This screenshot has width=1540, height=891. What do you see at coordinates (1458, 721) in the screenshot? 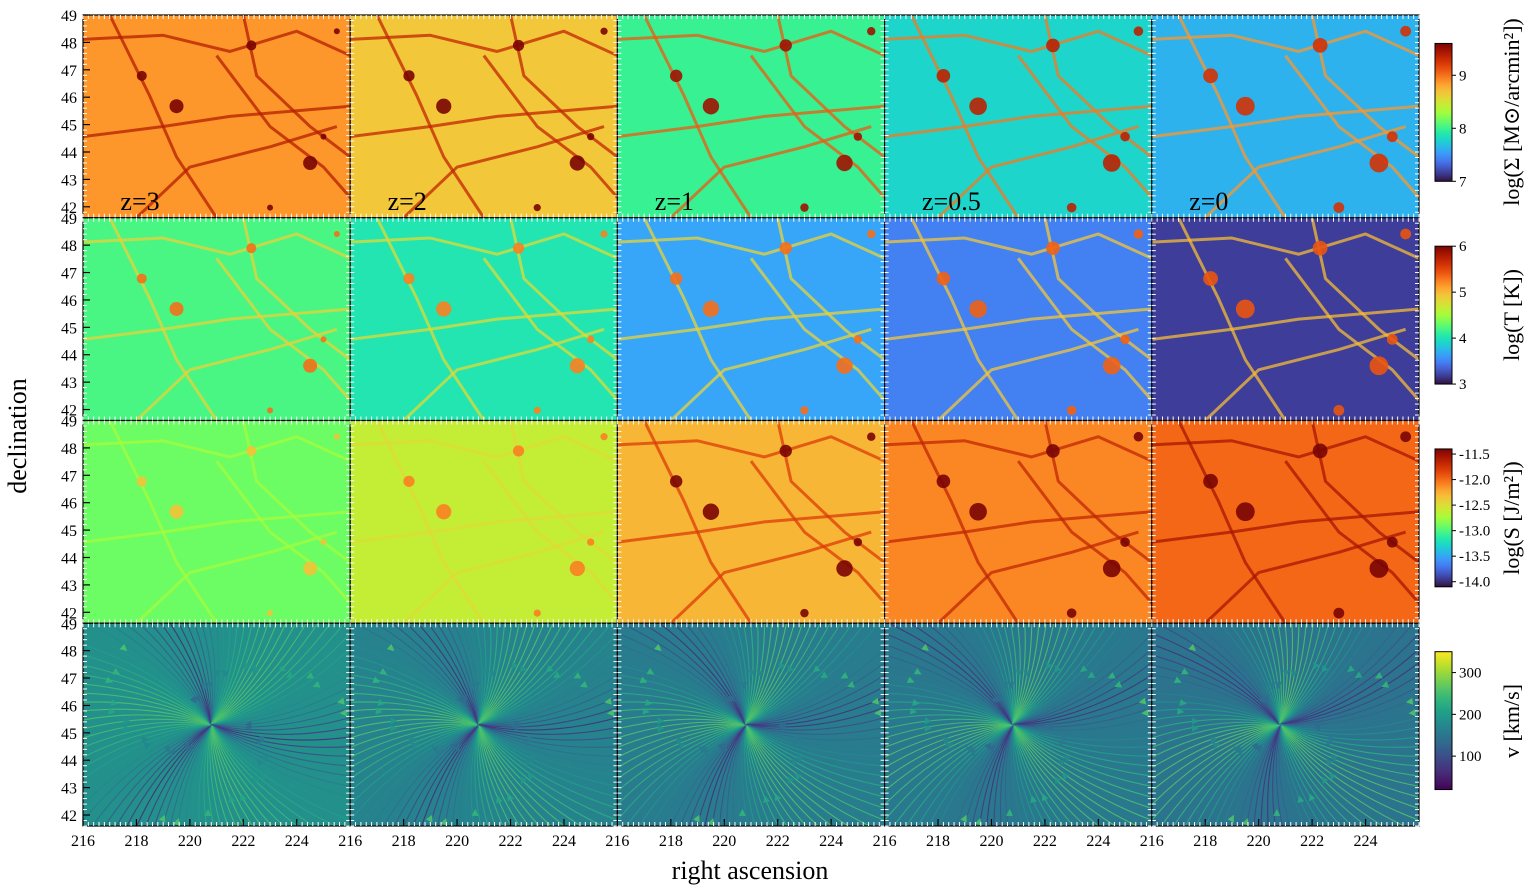
I see `colorbar-velocity-streamlines: 100 200 300` at bounding box center [1458, 721].